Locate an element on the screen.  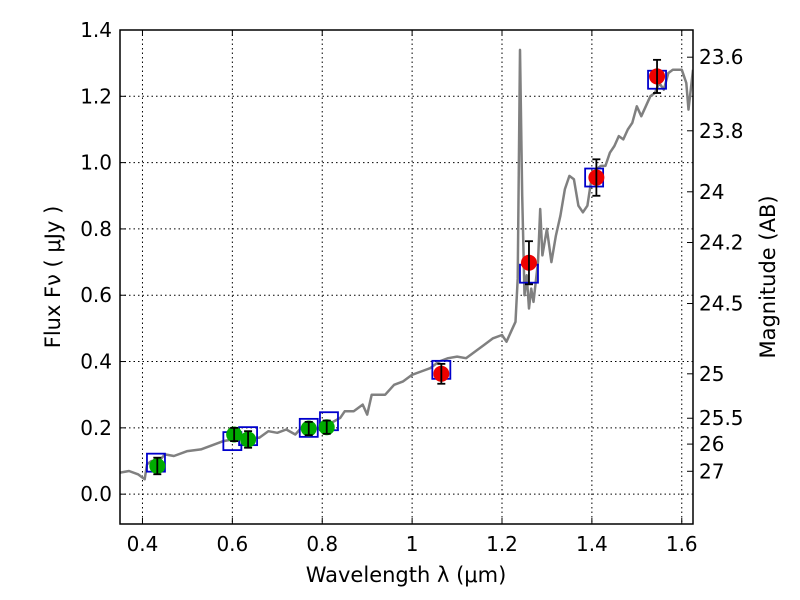
y-tick-label: 1.2 is located at coordinates (96, 96).